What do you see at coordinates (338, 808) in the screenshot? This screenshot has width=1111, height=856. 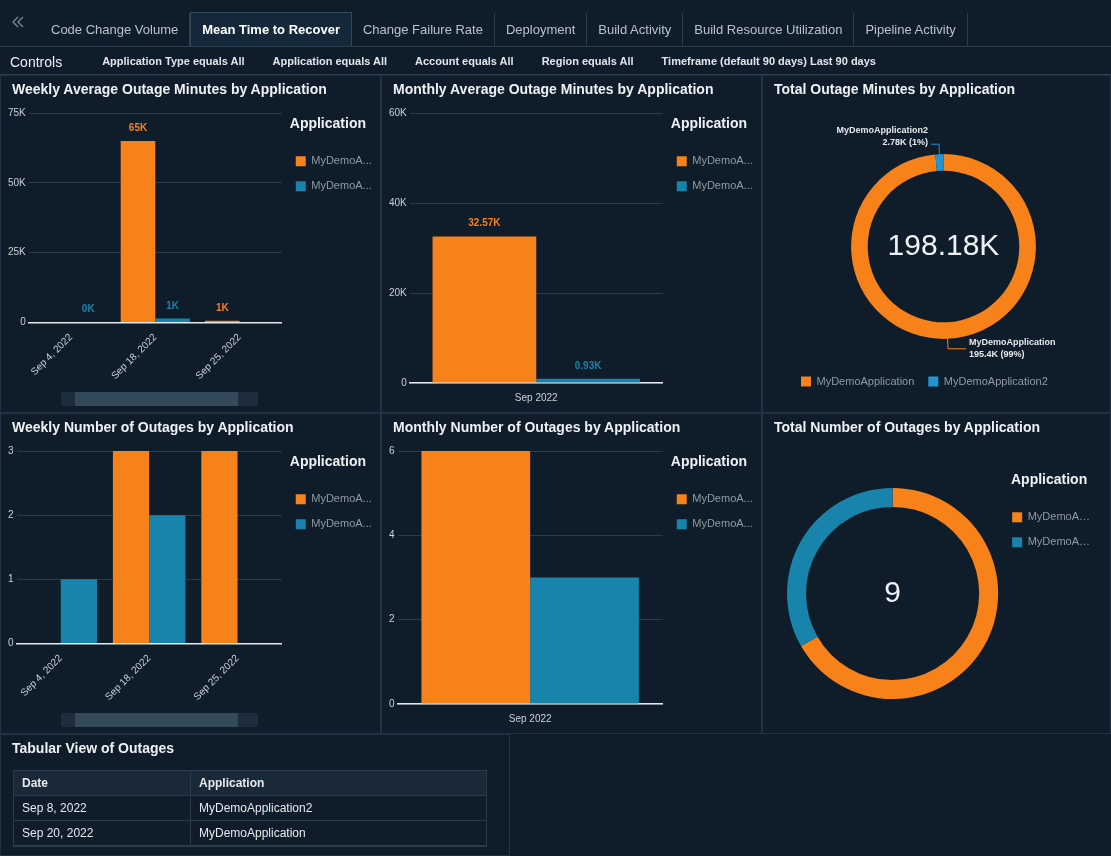 I see `text: MyDemoApplication2` at bounding box center [338, 808].